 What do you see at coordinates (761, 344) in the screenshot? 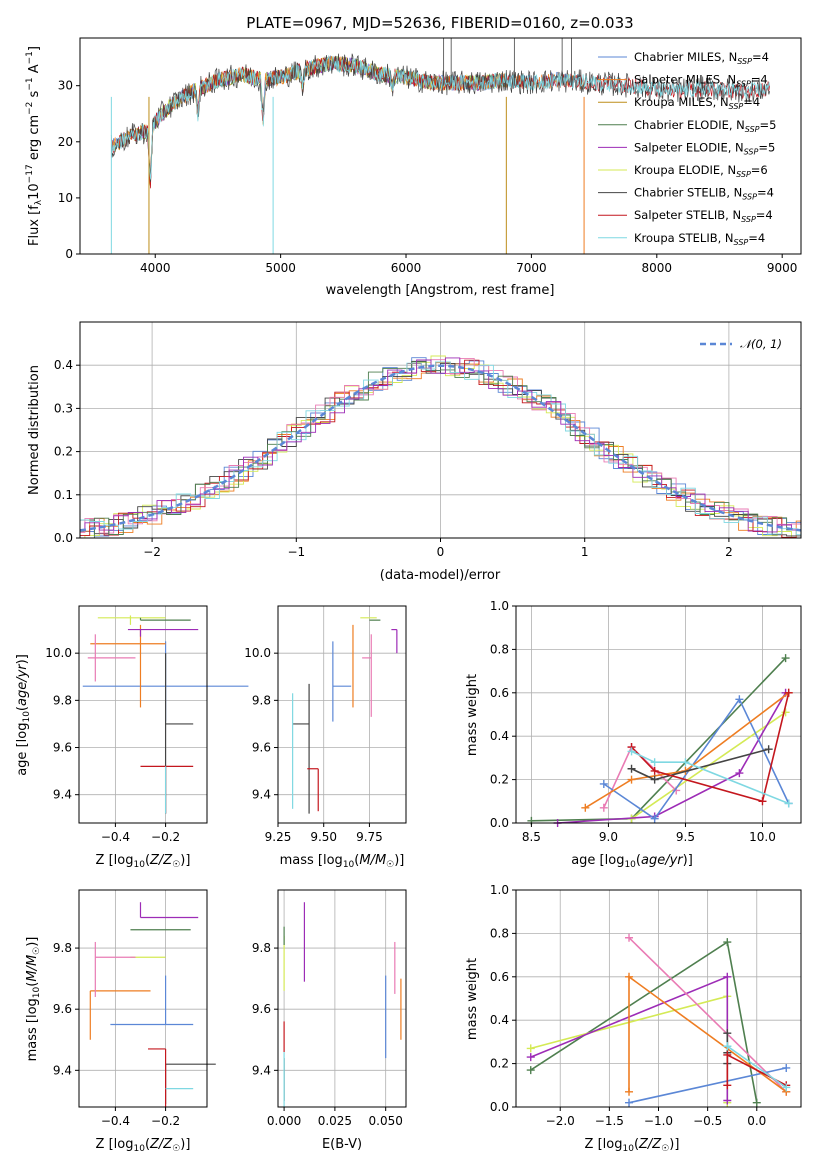
I see `legend-normal-label: 𝒩(0, 1)` at bounding box center [761, 344].